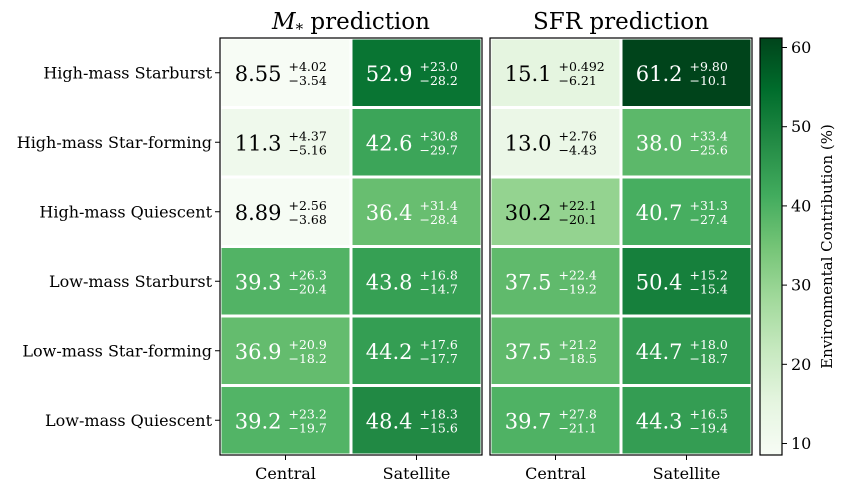  Describe the element at coordinates (439, 413) in the screenshot. I see `cell-error-plus-label: +18.3` at that location.